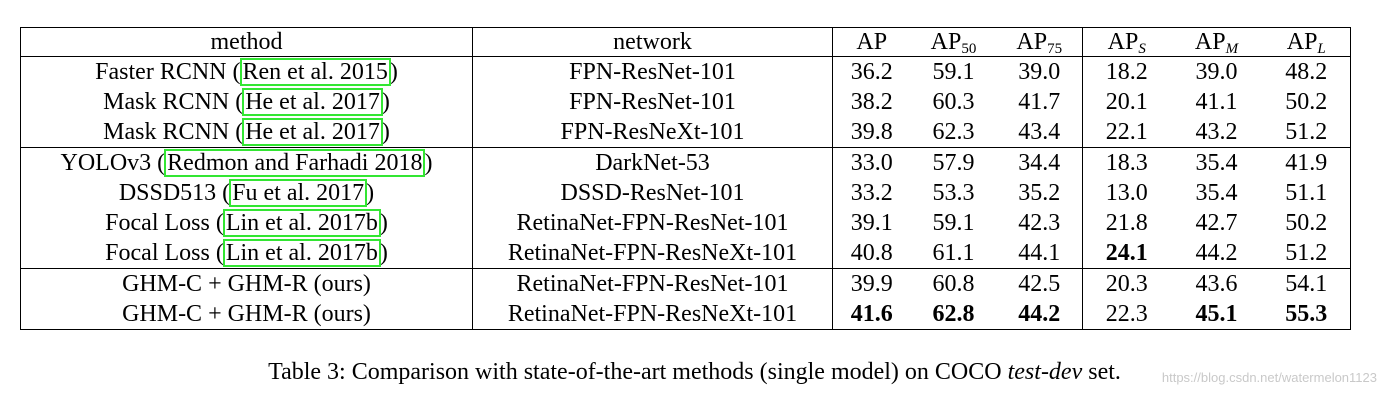 The image size is (1389, 400). Describe the element at coordinates (1101, 372) in the screenshot. I see `caption-suffix: set.` at that location.